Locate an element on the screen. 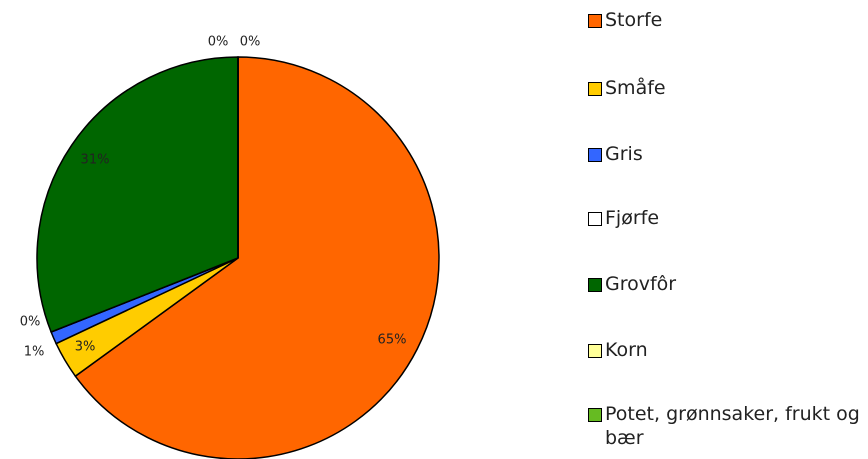  legend-item: Fjørfe is located at coordinates (727, 218).